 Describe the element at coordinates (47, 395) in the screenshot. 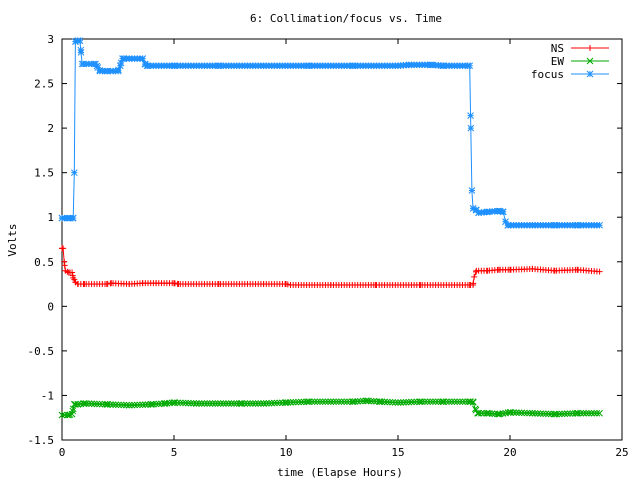

I see `y-tick-label: -1` at that location.